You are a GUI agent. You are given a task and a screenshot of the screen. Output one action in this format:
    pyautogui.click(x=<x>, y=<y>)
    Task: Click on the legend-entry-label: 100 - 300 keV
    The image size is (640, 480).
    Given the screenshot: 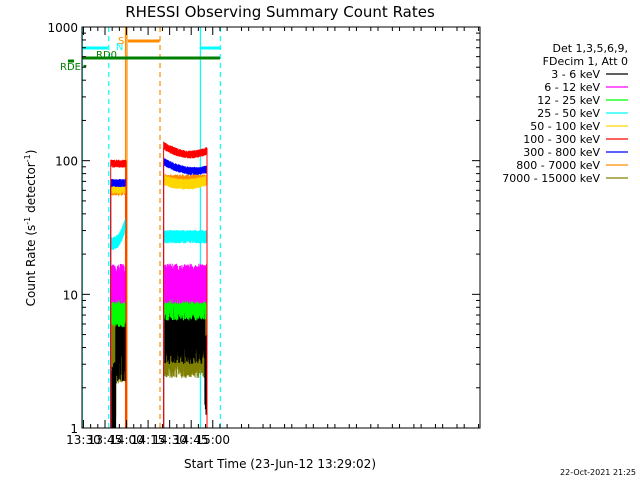 What is the action you would take?
    pyautogui.click(x=561, y=139)
    